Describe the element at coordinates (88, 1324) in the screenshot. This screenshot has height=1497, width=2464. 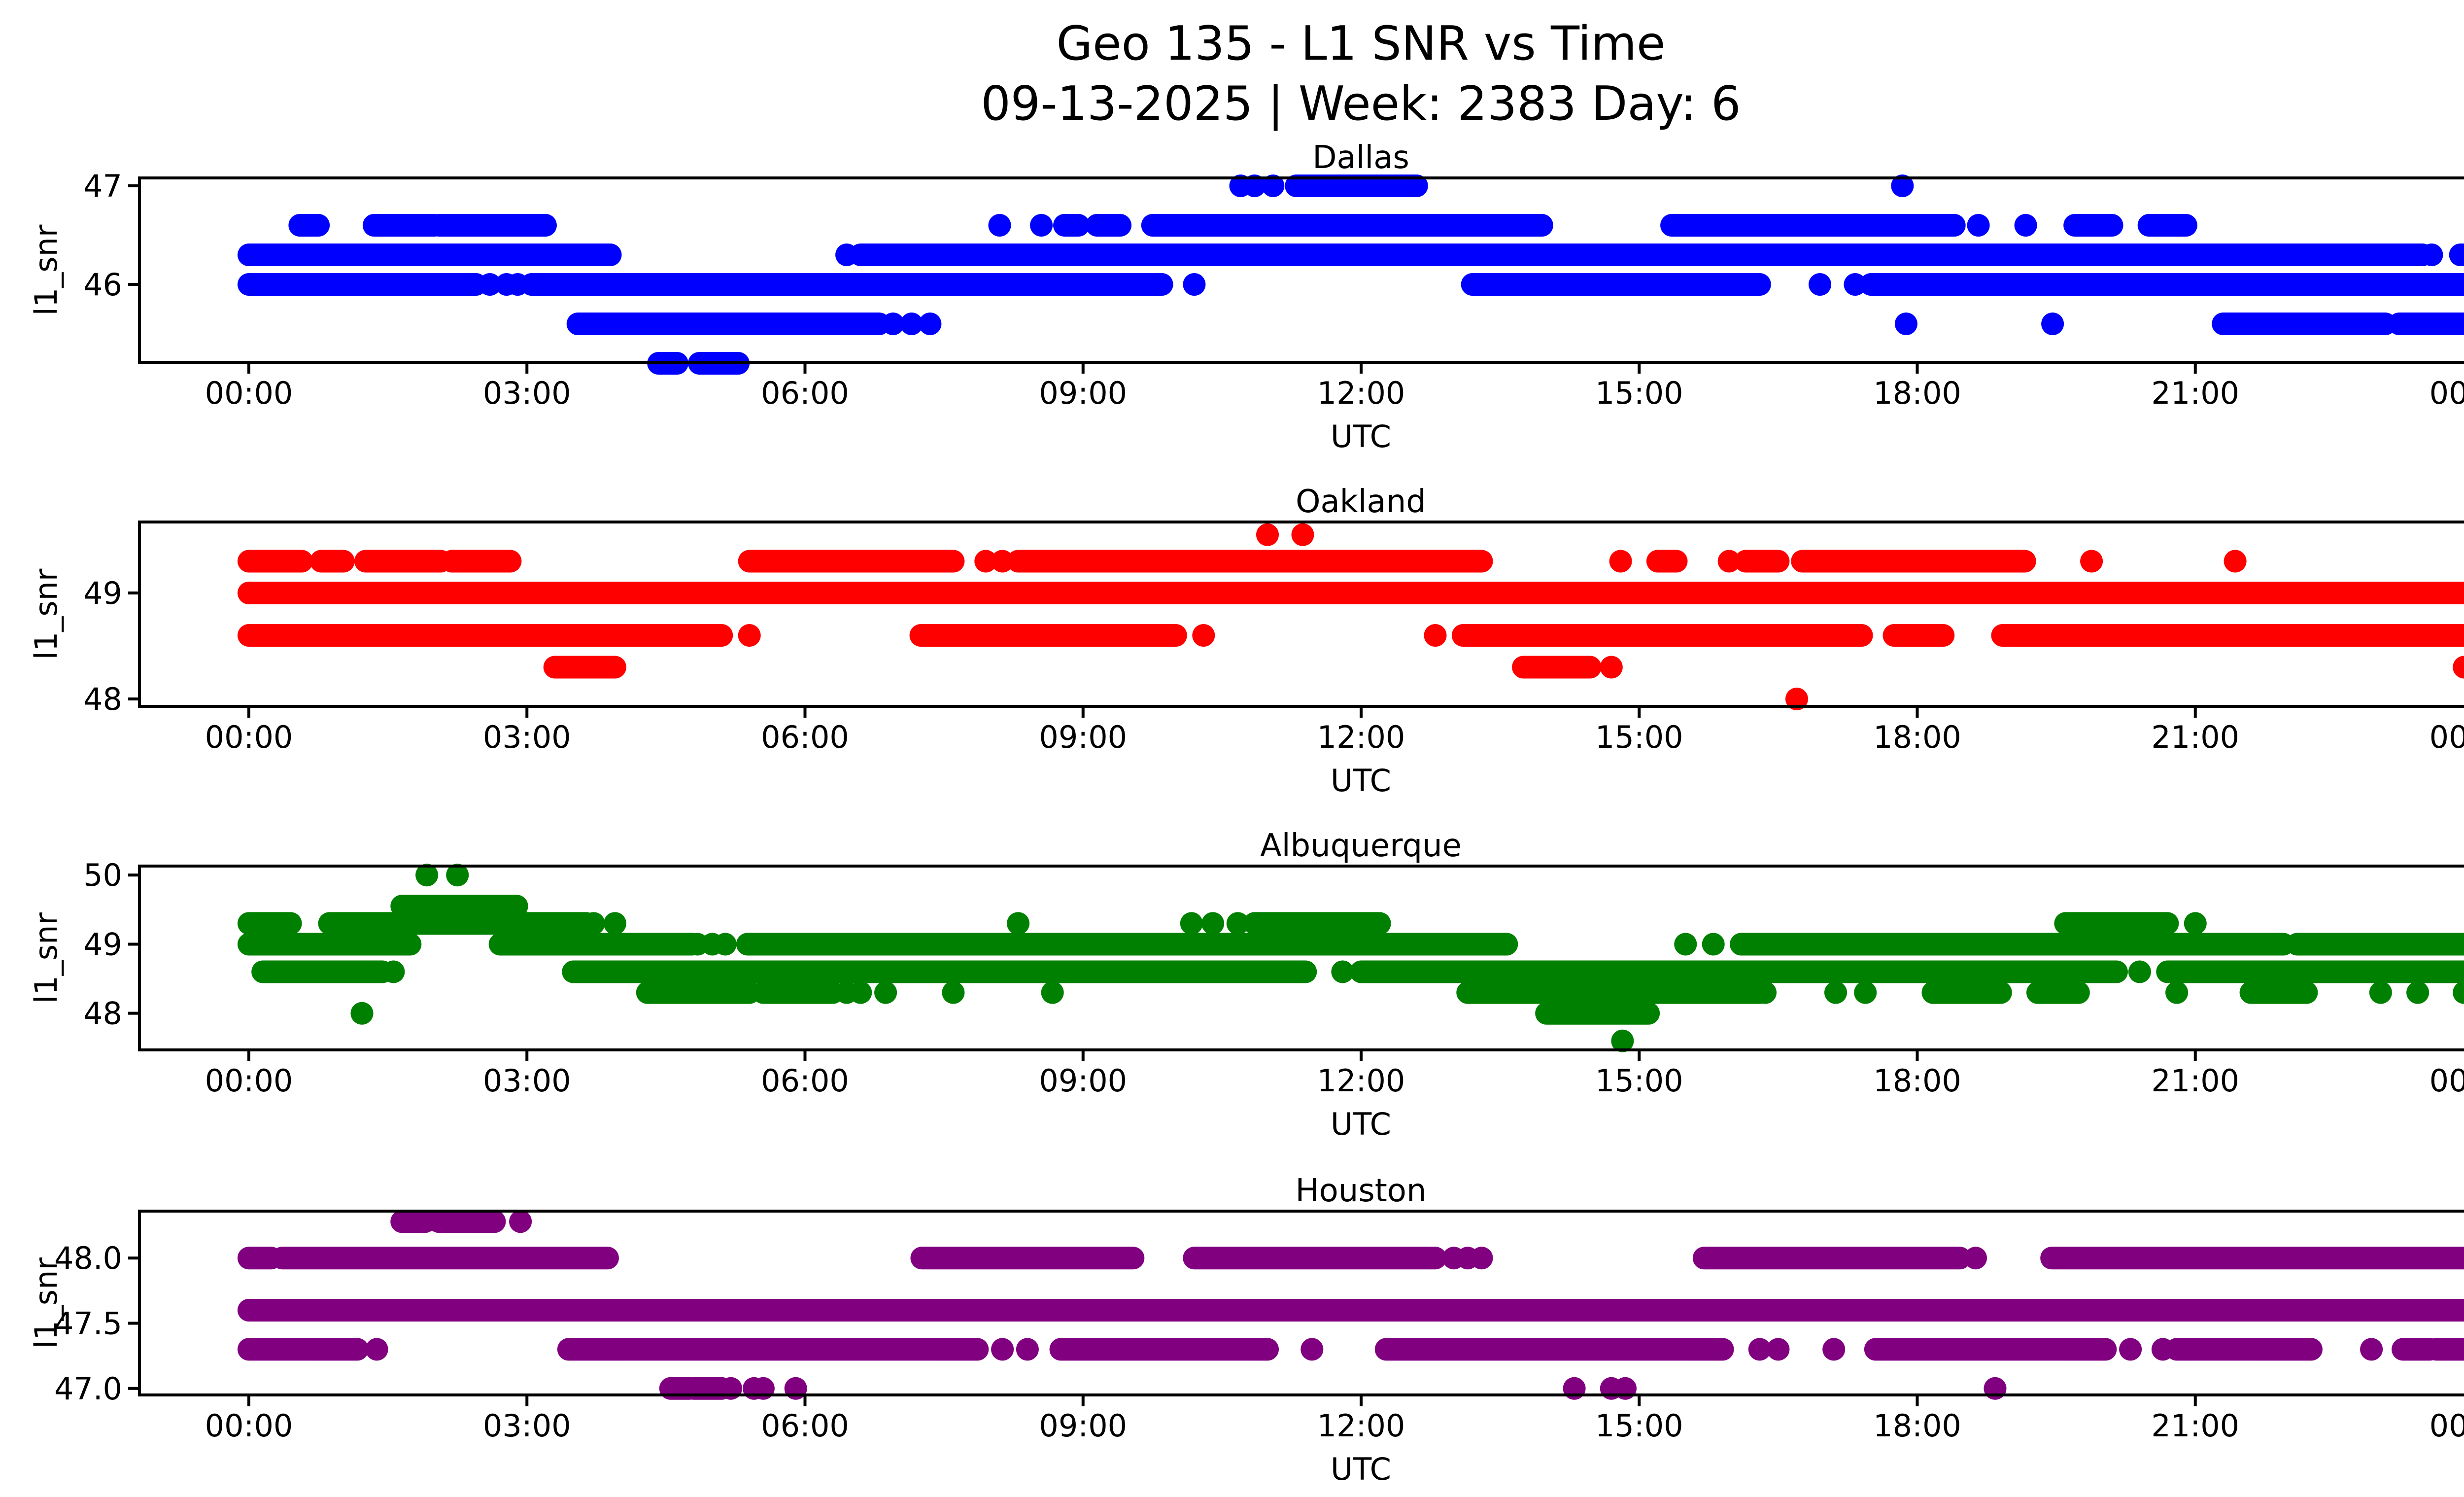
I see `y-tick-label: 47.5` at that location.